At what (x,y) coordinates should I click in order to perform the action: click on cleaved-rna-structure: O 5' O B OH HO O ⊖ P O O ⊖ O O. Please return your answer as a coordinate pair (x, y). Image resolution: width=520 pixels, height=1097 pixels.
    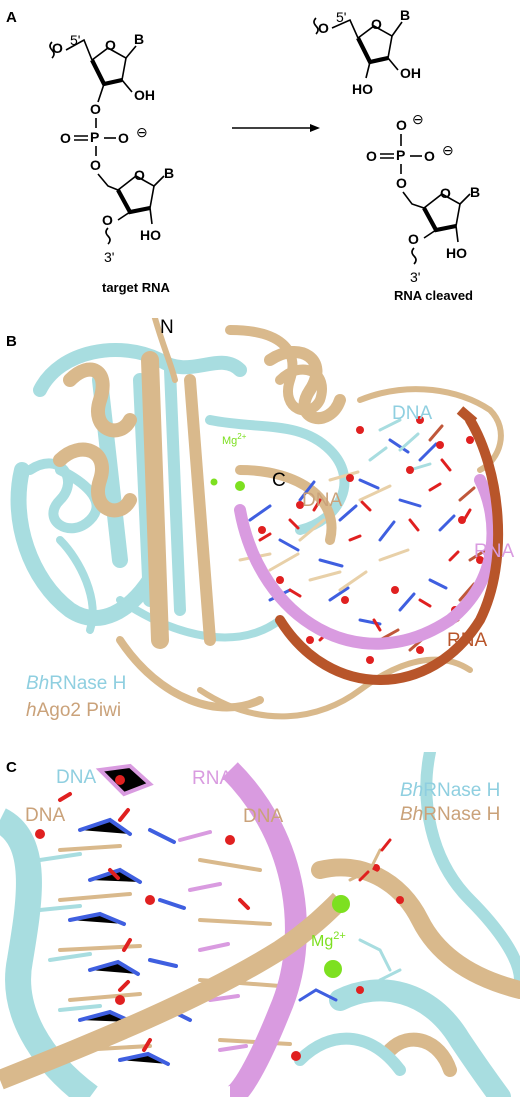
    Looking at the image, I should click on (396, 155).